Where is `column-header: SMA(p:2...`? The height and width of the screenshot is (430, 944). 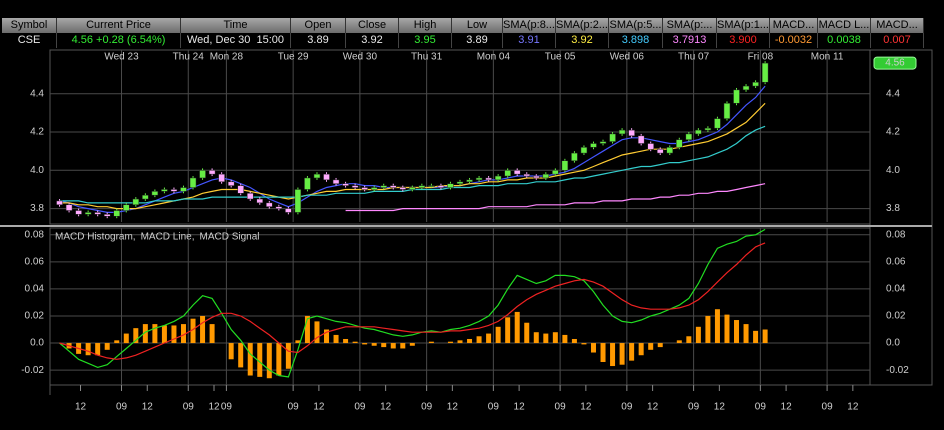 column-header: SMA(p:2... is located at coordinates (582, 25).